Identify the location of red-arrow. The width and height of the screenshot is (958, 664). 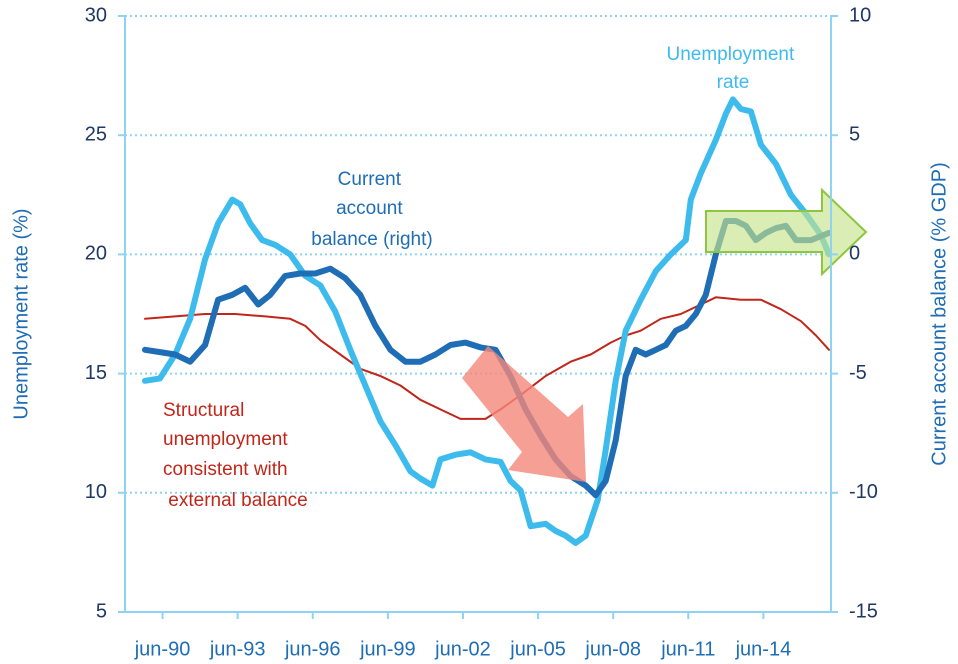
(524, 414).